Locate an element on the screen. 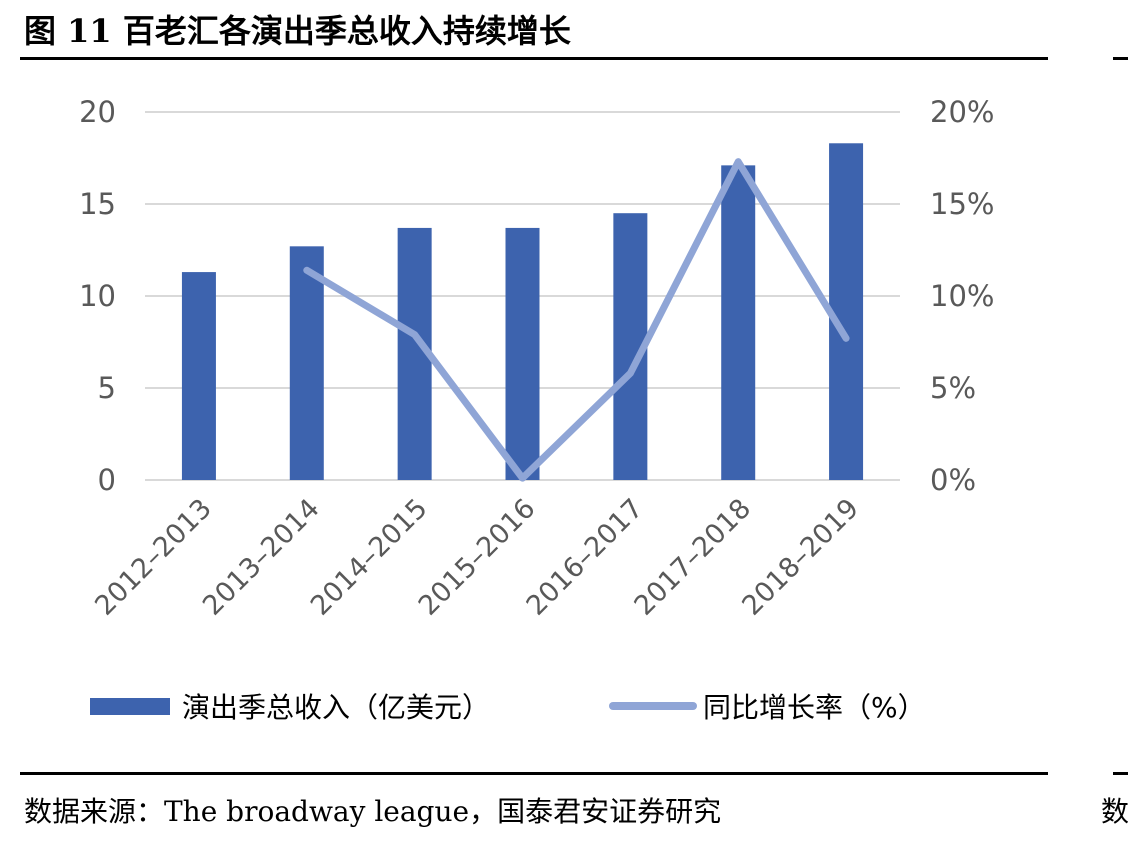  right-tick-label: 10% is located at coordinates (962, 296).